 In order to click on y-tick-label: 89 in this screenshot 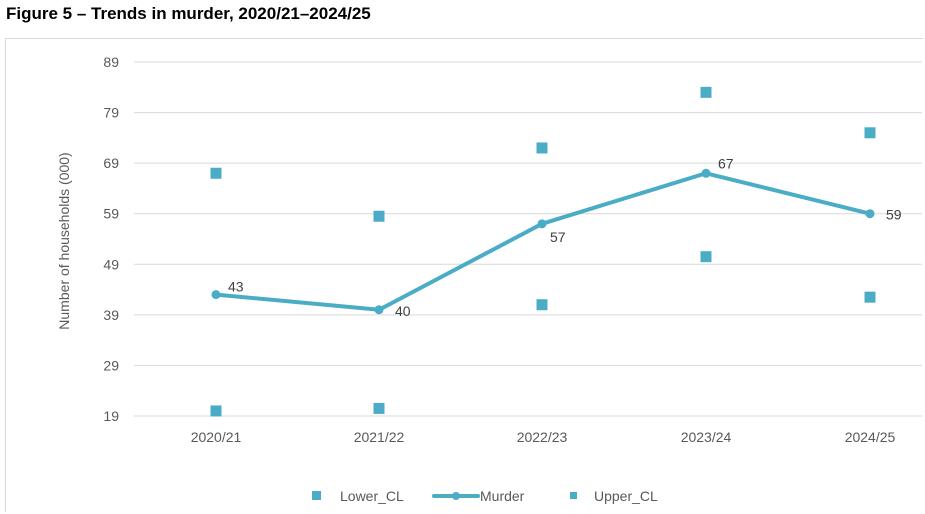, I will do `click(111, 62)`.